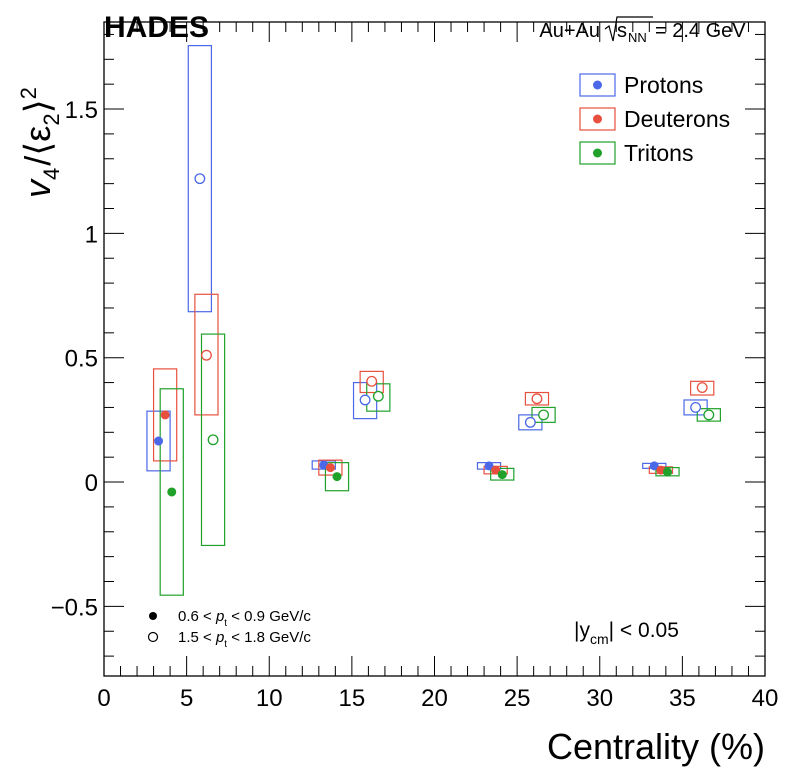  Describe the element at coordinates (156, 27) in the screenshot. I see `experiment-label: HADES` at that location.